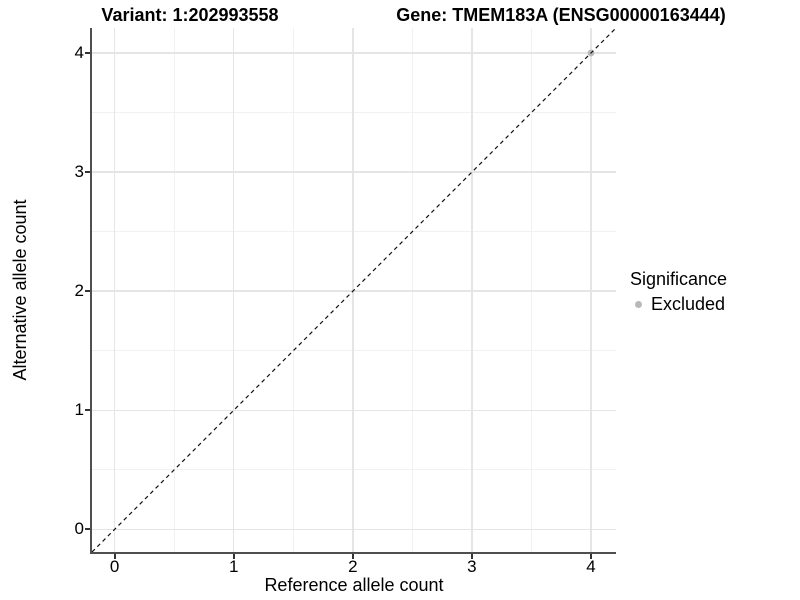 The height and width of the screenshot is (600, 800). What do you see at coordinates (190, 15) in the screenshot?
I see `plot-title-variant: Variant: 1:202993558` at bounding box center [190, 15].